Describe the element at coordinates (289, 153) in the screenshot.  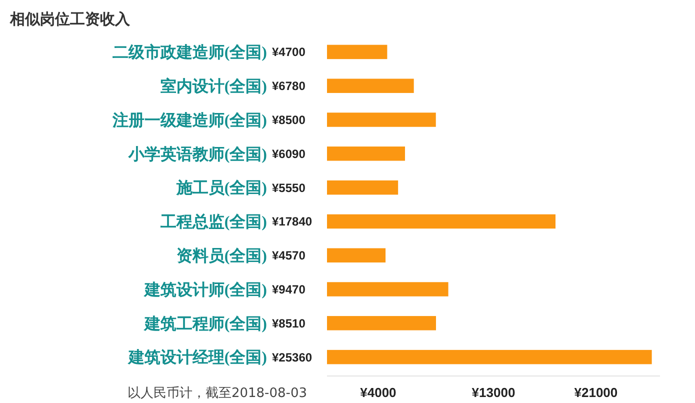
I see `data-label: ¥6090` at that location.